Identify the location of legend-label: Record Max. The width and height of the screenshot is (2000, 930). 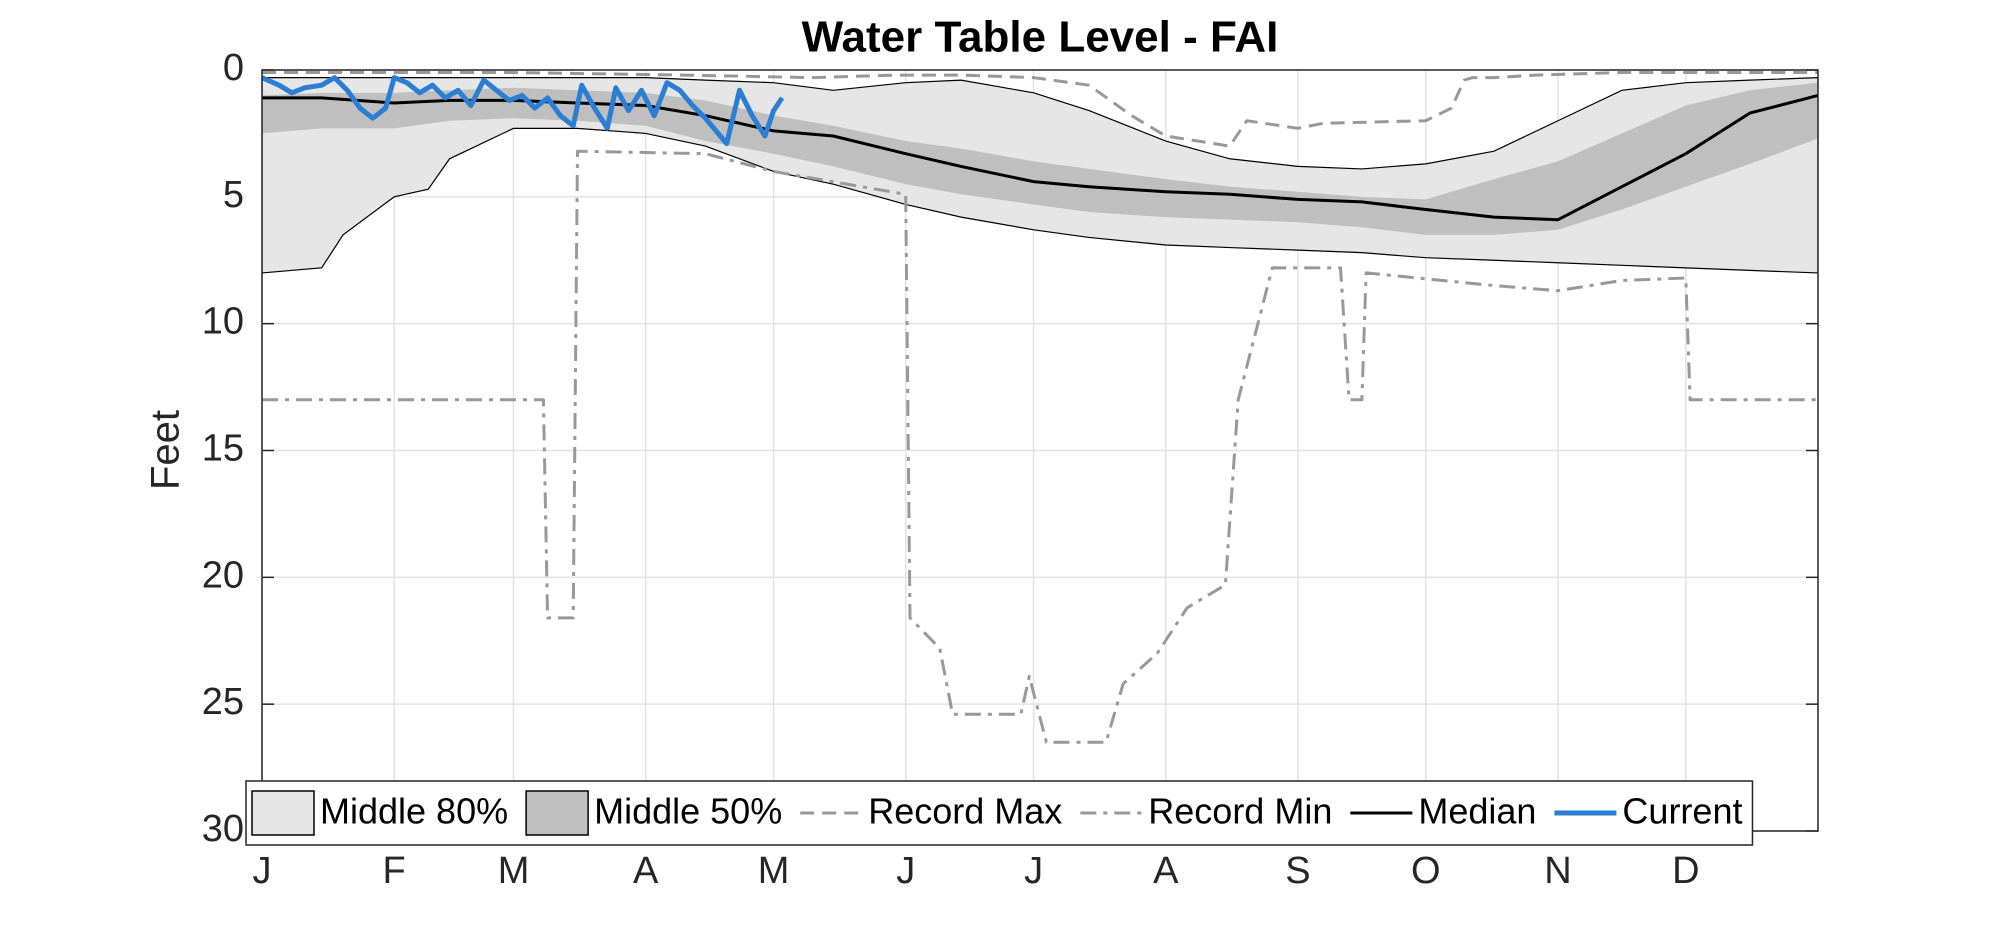
(965, 811).